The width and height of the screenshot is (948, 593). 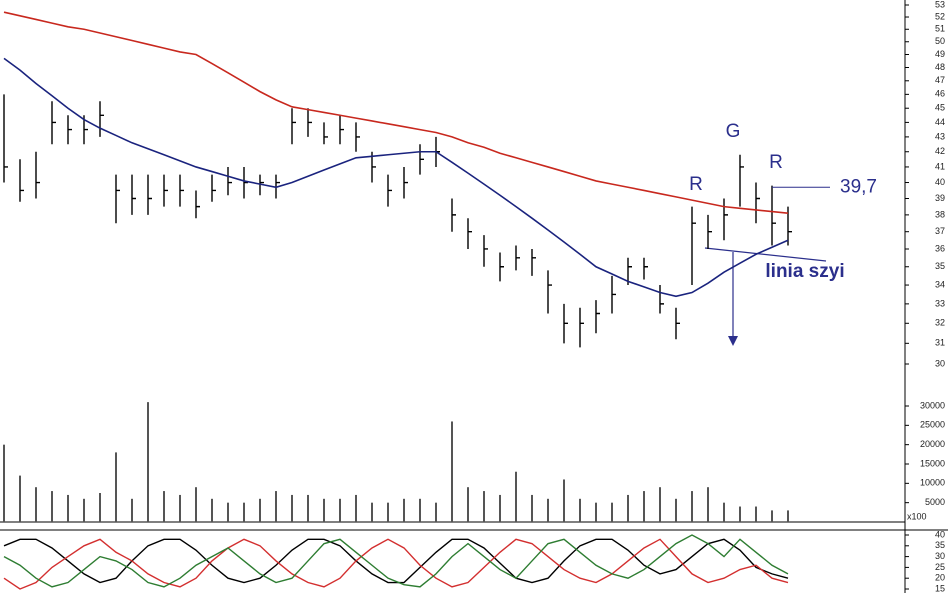 I want to click on y-tick-label: 25000, so click(x=932, y=425).